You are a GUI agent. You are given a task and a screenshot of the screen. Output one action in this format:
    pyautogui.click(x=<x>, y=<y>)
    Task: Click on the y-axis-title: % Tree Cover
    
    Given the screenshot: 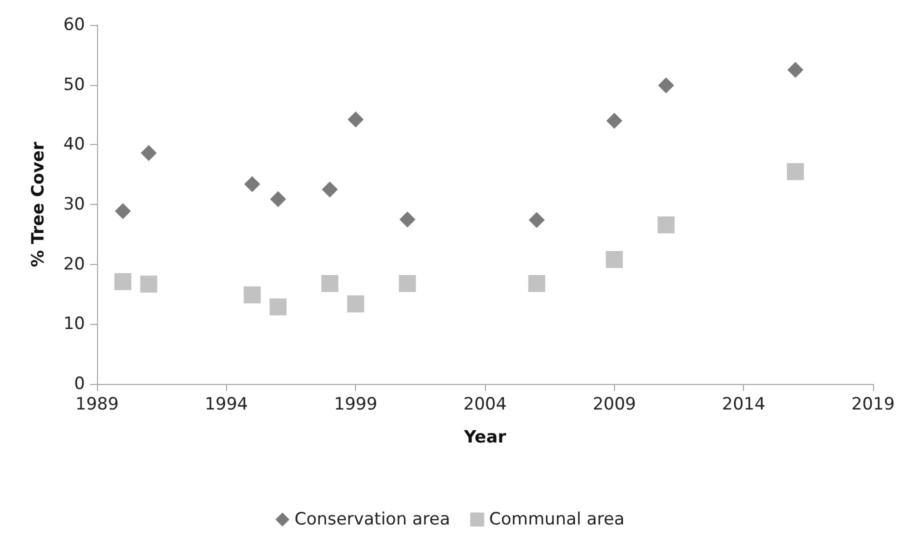 What is the action you would take?
    pyautogui.click(x=38, y=204)
    